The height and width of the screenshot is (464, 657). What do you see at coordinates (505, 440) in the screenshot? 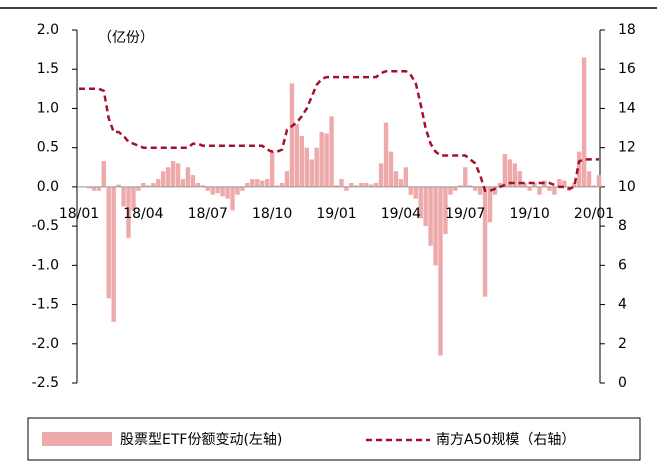
I see `legend-label: 南方A50规模（右轴）` at bounding box center [505, 440].